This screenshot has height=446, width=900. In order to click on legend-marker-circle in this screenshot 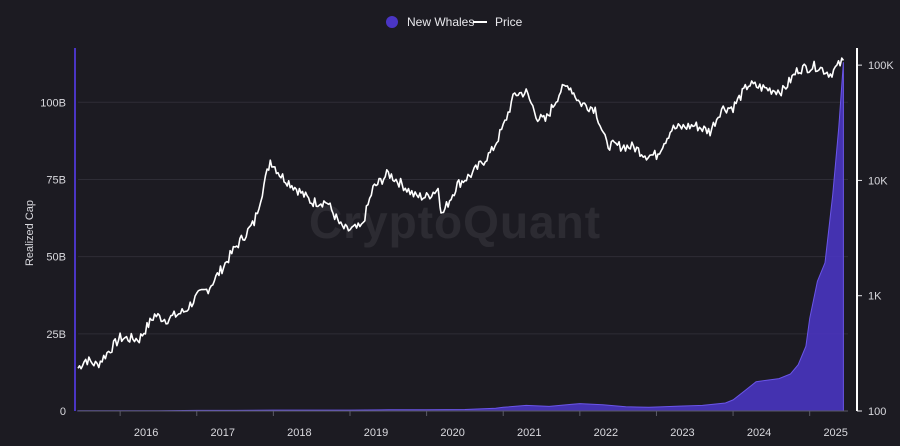, I will do `click(392, 22)`.